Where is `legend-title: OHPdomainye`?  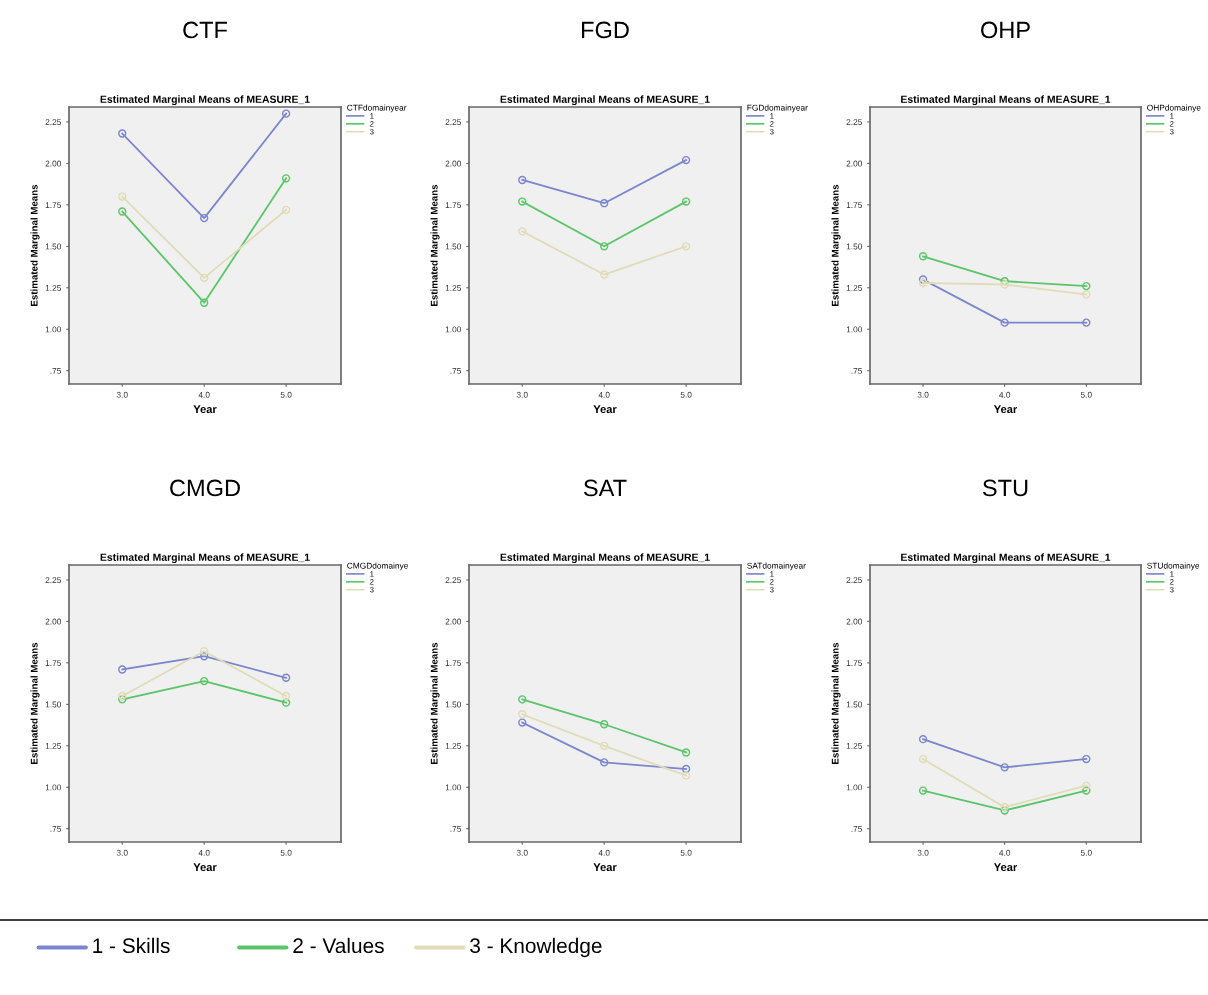 legend-title: OHPdomainye is located at coordinates (1174, 108).